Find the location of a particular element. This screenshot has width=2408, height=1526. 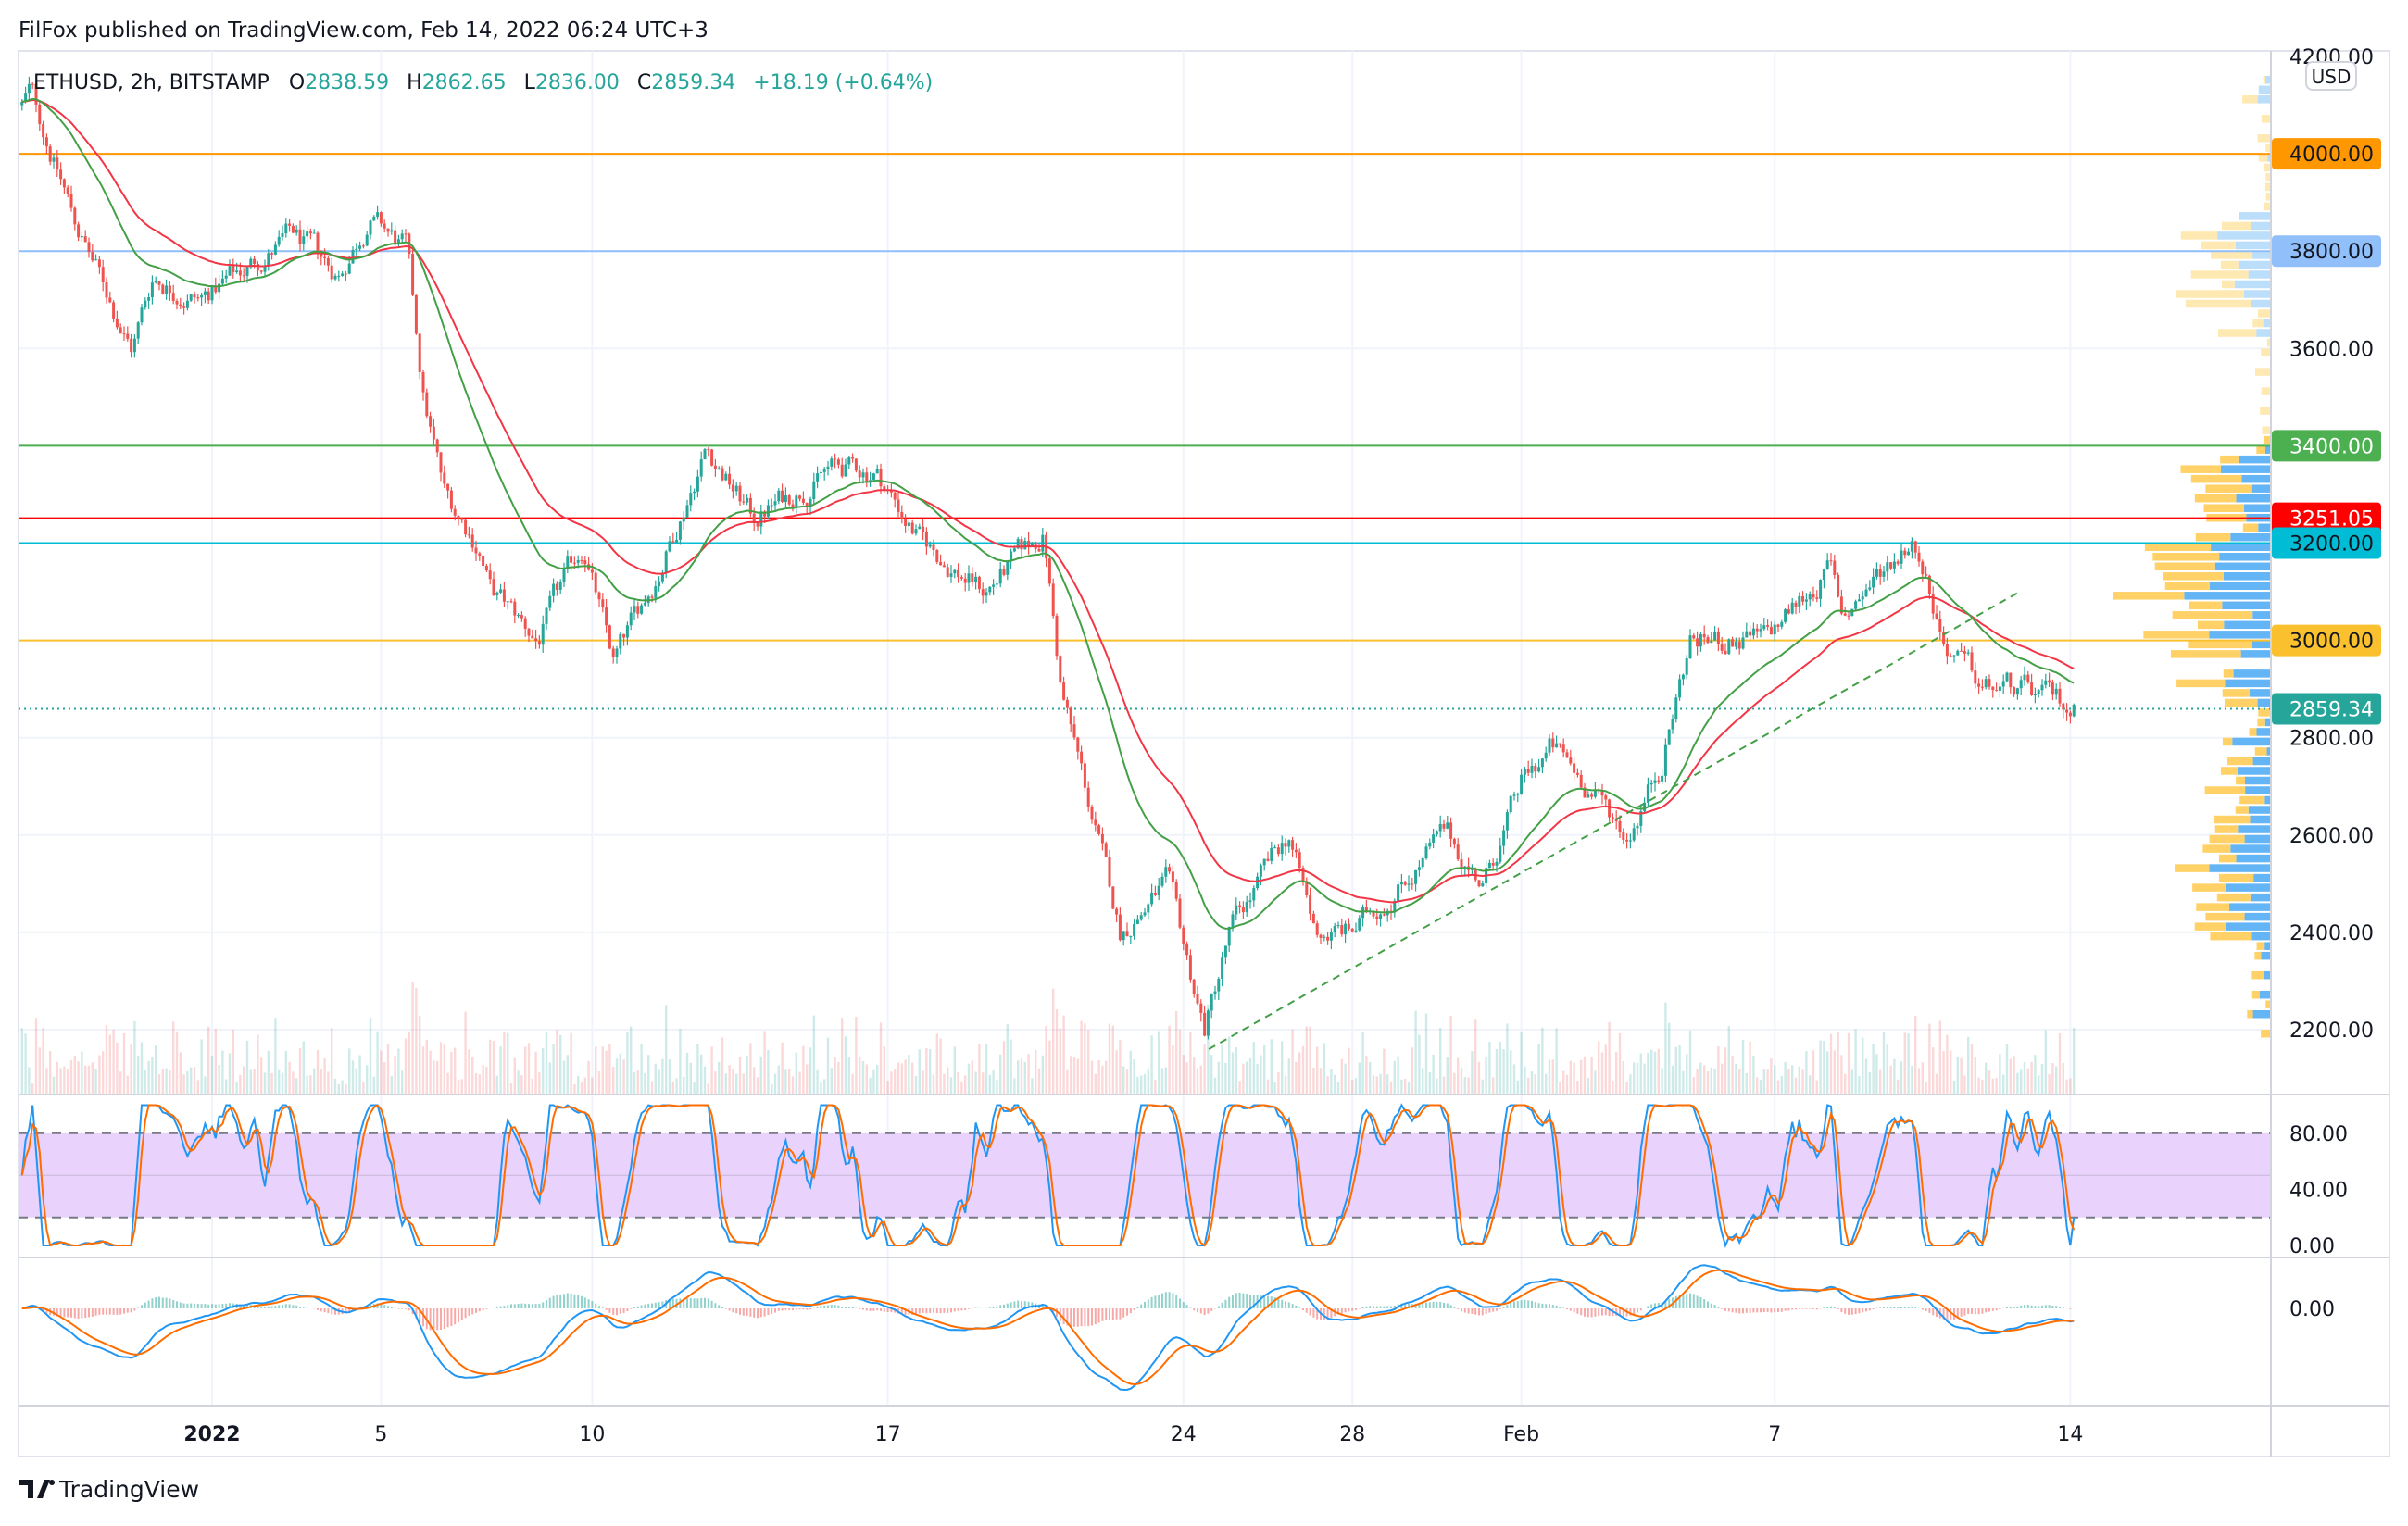

stoch-tick-label: 40.00 is located at coordinates (2318, 1190).